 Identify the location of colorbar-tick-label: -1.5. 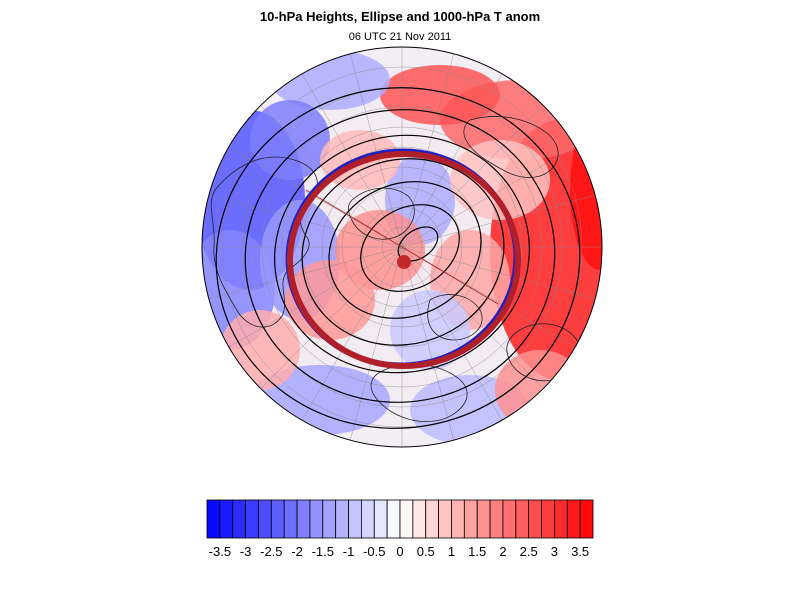
(323, 551).